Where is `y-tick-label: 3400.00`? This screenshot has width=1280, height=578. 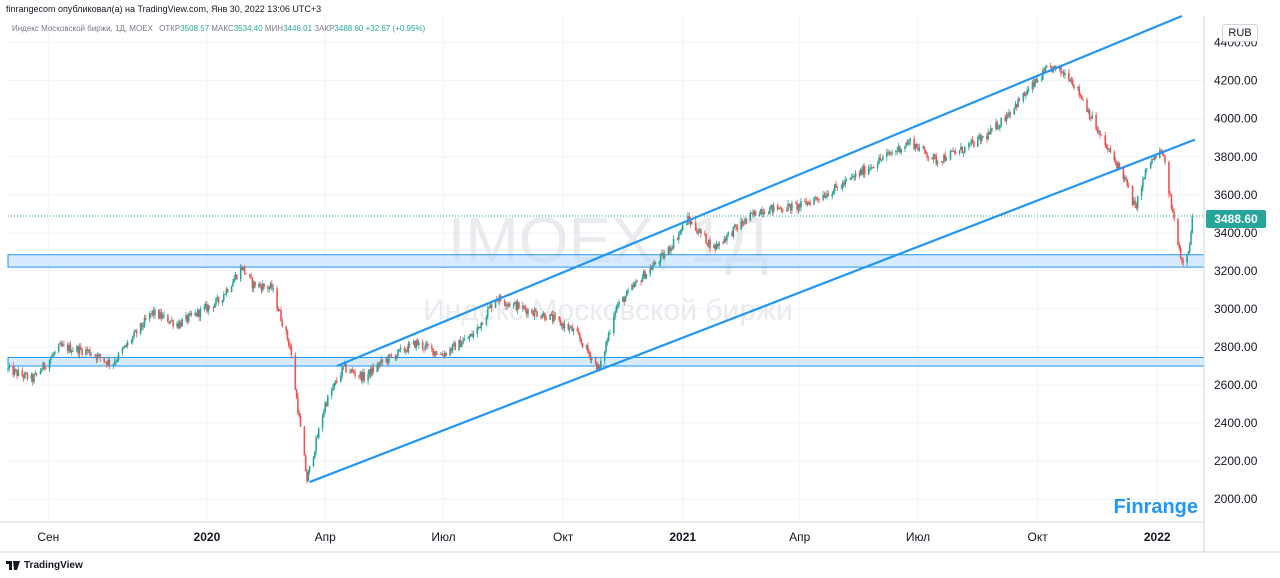 y-tick-label: 3400.00 is located at coordinates (1236, 233).